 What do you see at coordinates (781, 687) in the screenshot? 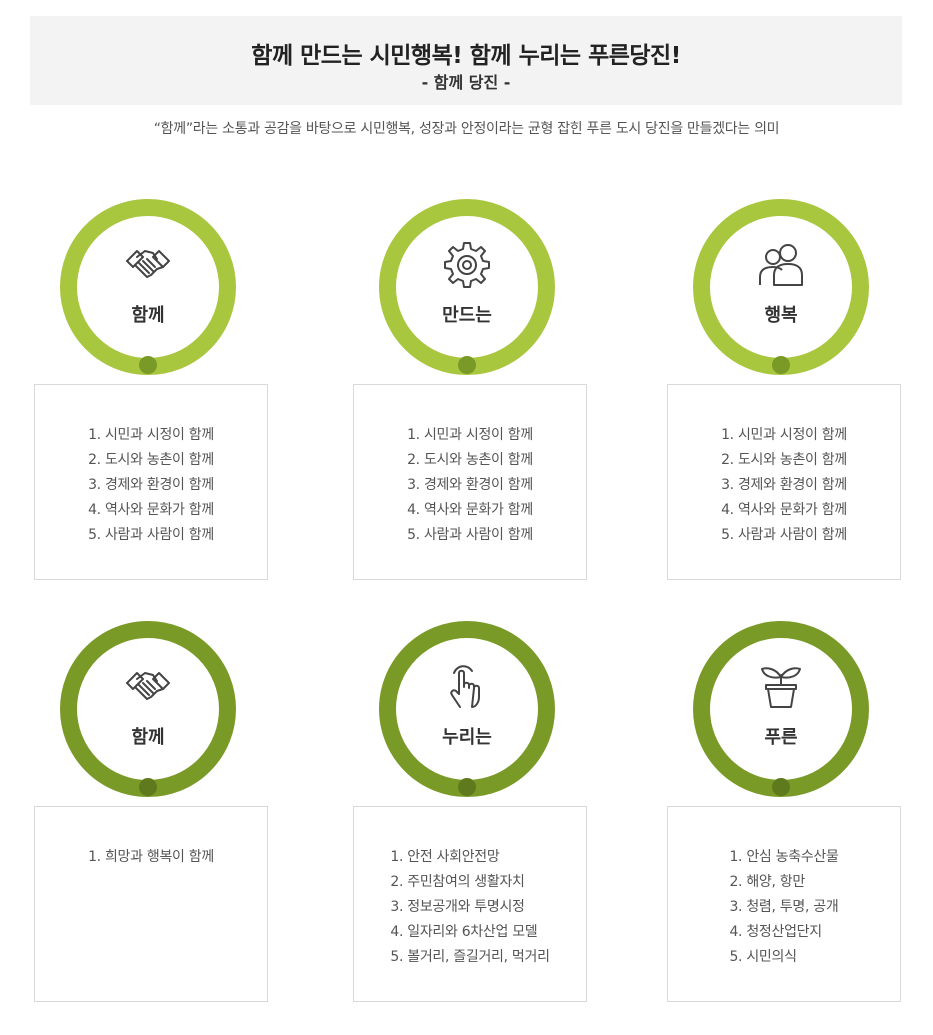
I see `plant-icon` at bounding box center [781, 687].